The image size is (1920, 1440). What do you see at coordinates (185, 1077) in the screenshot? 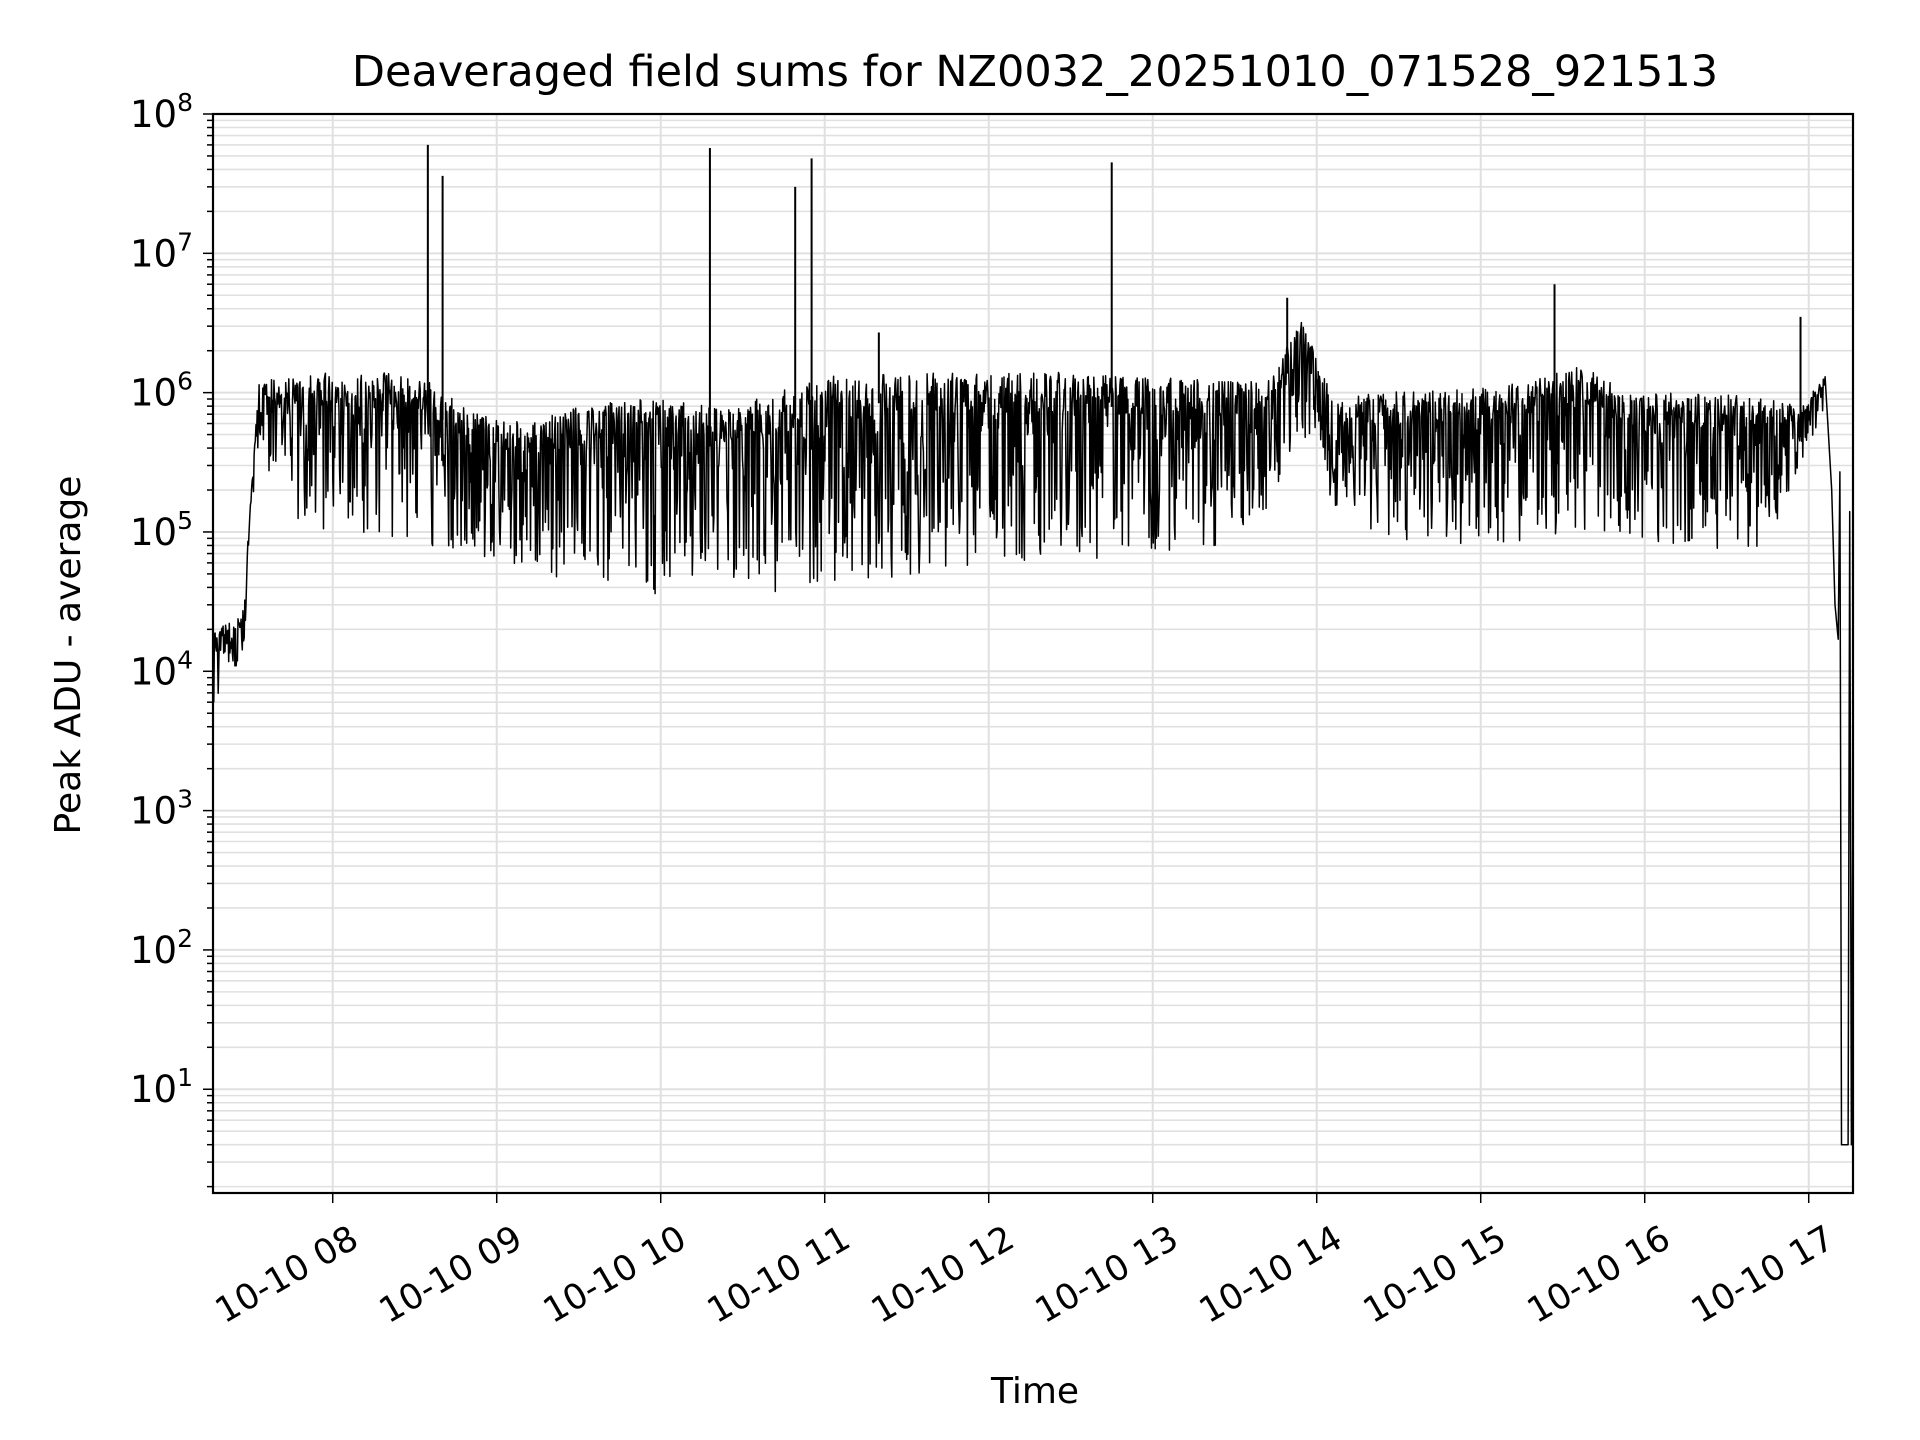
I see `y-tick-exponent: 1` at bounding box center [185, 1077].